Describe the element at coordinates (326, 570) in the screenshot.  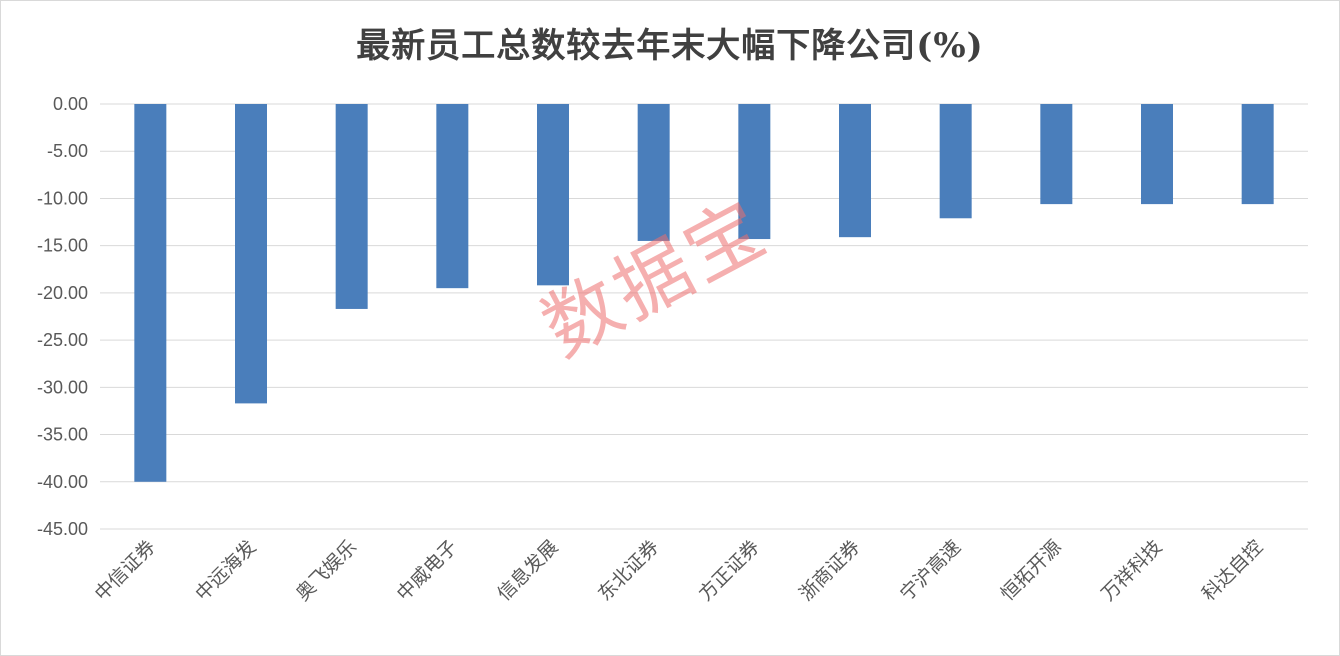
I see `x-tick-label: 奥飞娱乐` at that location.